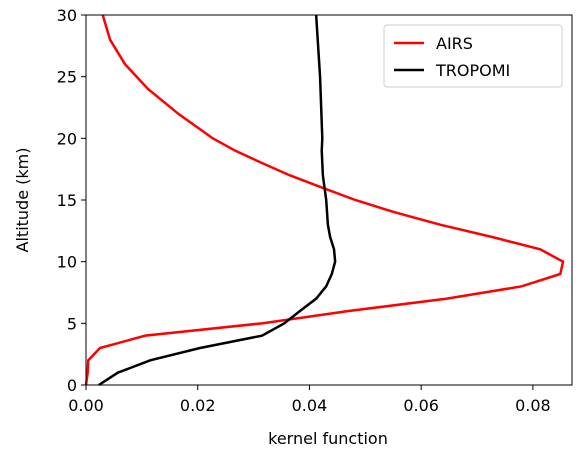 This screenshot has width=579, height=455. Describe the element at coordinates (72, 323) in the screenshot. I see `y-tick-label: 5` at that location.